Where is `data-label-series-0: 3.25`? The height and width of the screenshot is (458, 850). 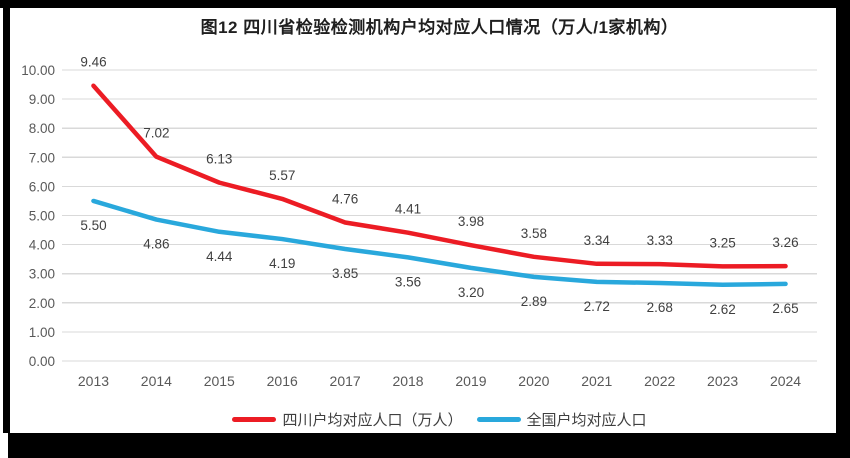
data-label-series-0: 3.25 is located at coordinates (722, 242).